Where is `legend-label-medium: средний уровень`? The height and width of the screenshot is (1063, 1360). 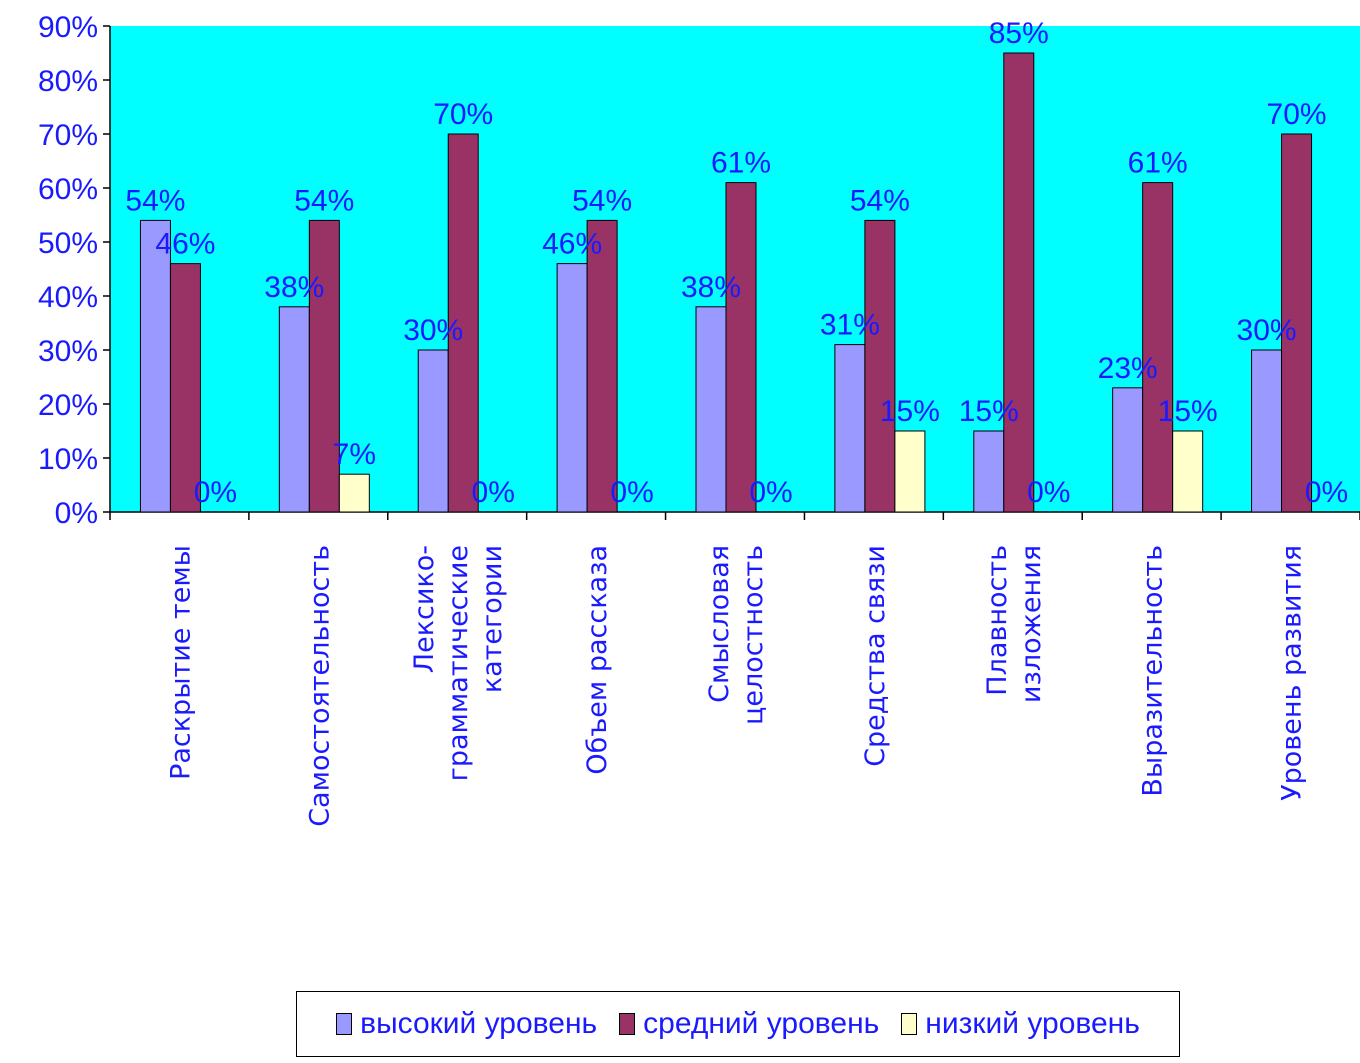 legend-label-medium: средний уровень is located at coordinates (761, 1023).